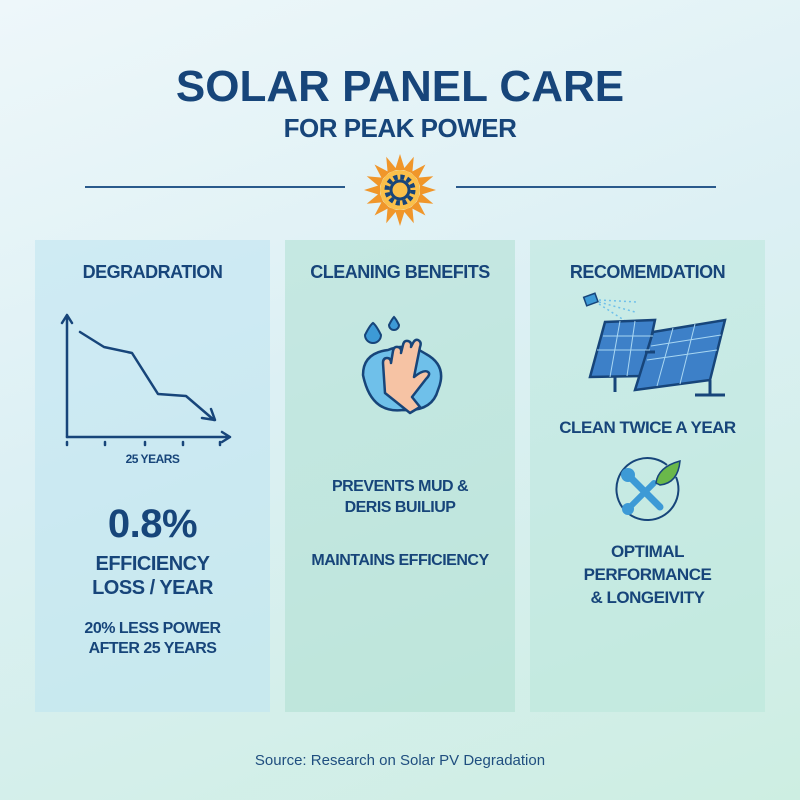  I want to click on recommendation-text: PERFORMANCE, so click(647, 574).